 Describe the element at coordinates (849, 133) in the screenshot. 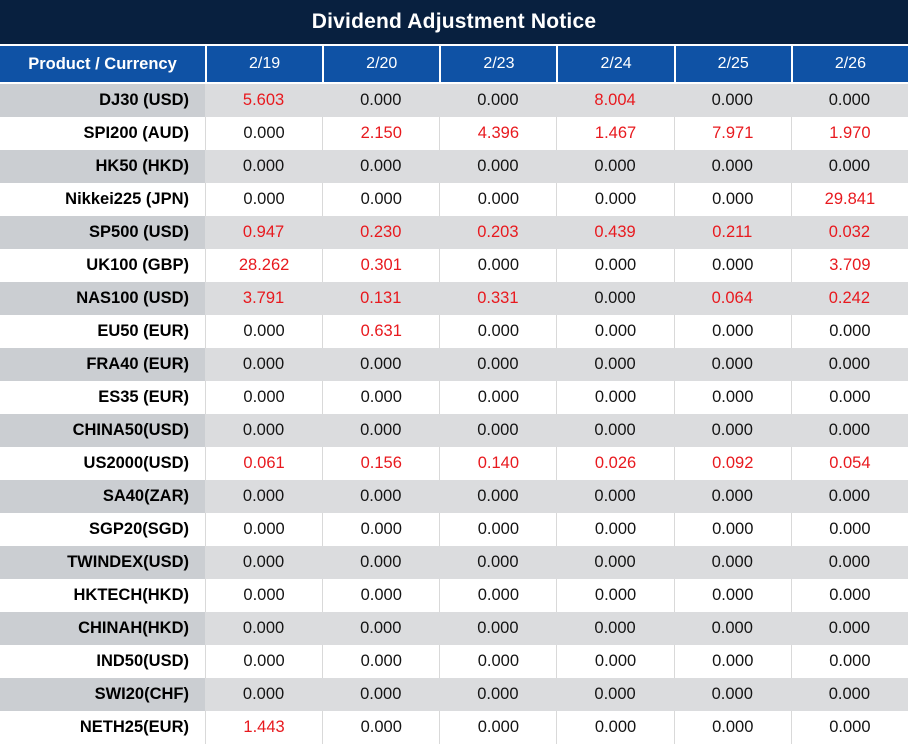

I see `value-cell: 1.970` at that location.